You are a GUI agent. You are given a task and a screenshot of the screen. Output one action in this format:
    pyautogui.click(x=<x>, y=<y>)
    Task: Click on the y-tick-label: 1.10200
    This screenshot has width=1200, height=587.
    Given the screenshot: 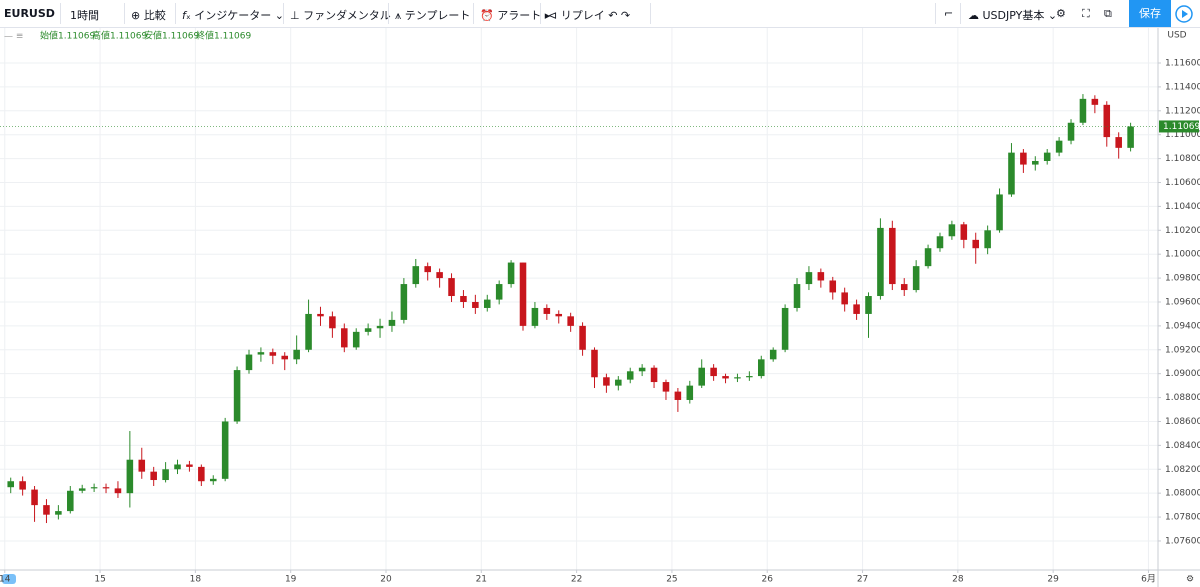 What is the action you would take?
    pyautogui.click(x=1182, y=231)
    